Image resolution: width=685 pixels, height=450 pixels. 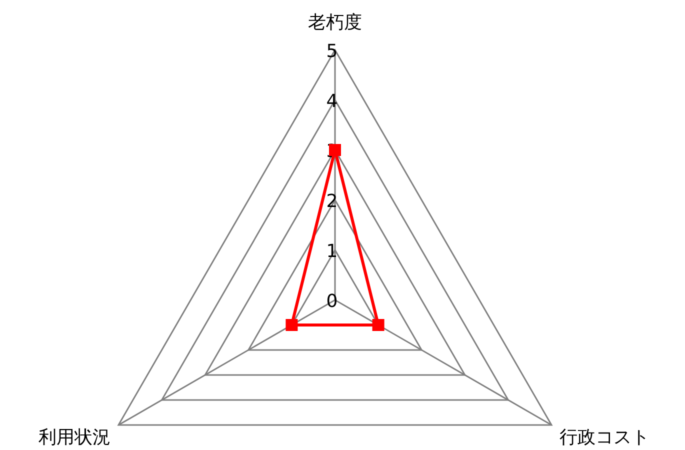 What do you see at coordinates (605, 437) in the screenshot?
I see `spoke-label: 行政コスト` at bounding box center [605, 437].